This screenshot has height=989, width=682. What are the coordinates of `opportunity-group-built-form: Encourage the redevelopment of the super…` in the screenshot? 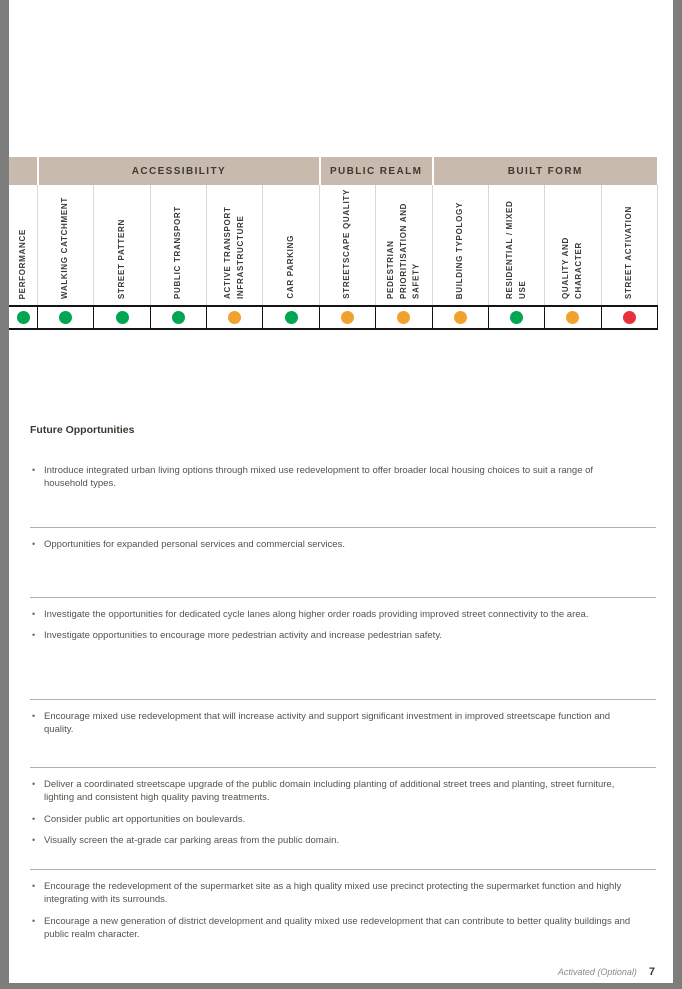 It's located at (343, 912).